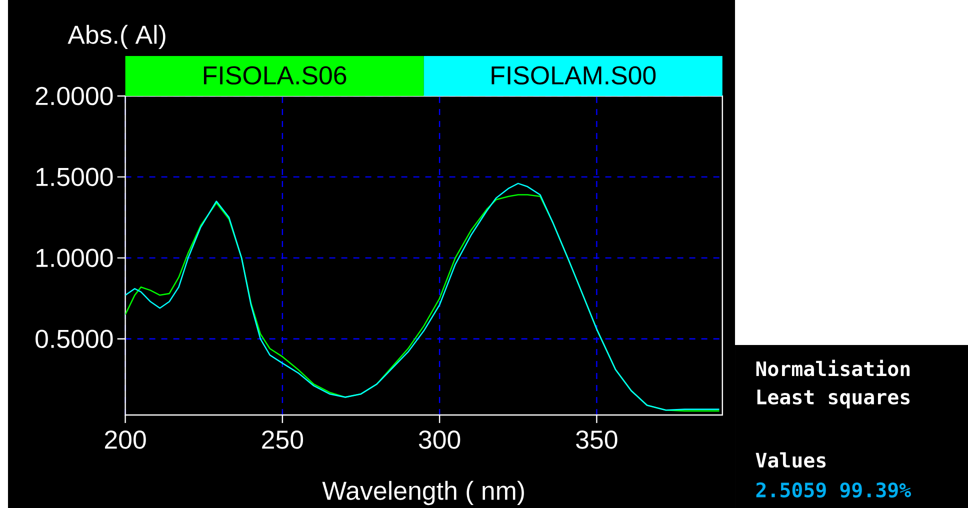  I want to click on y-tick-label: 1.5000, so click(74, 177).